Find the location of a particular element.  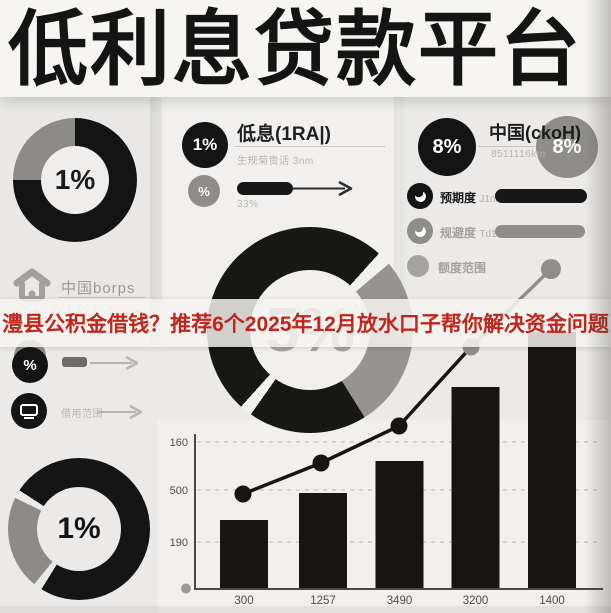

donut-chart-bottom-left: 1% is located at coordinates (79, 529).